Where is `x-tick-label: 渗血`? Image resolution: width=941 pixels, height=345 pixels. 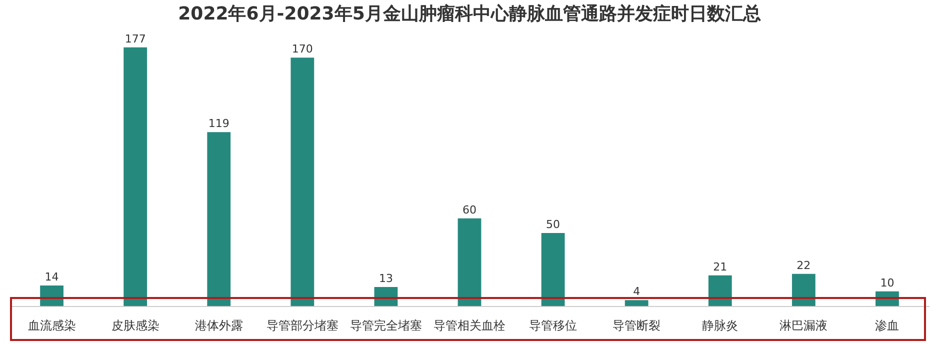 x-tick-label: 渗血 is located at coordinates (887, 325).